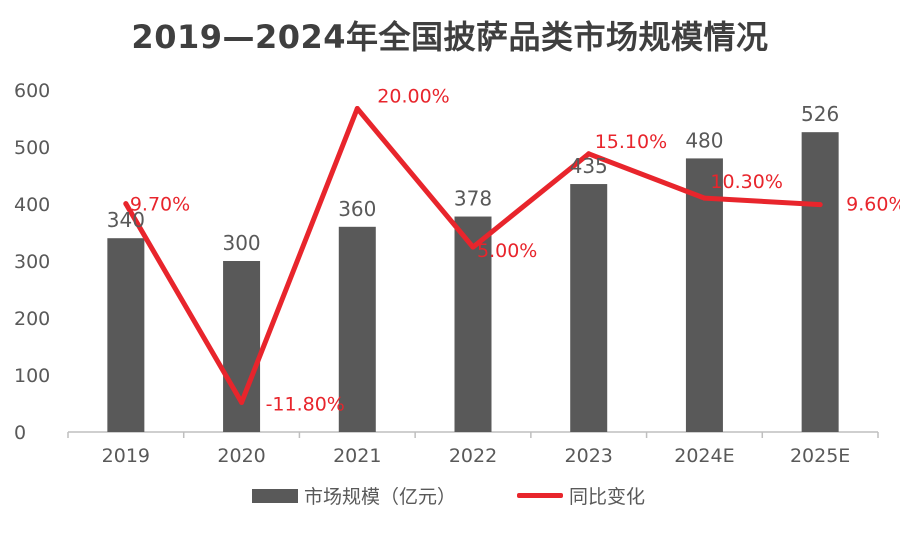 The image size is (900, 533). What do you see at coordinates (450, 37) in the screenshot?
I see `chart-title: 2019—2024年全国披萨品类市场规模情况` at bounding box center [450, 37].